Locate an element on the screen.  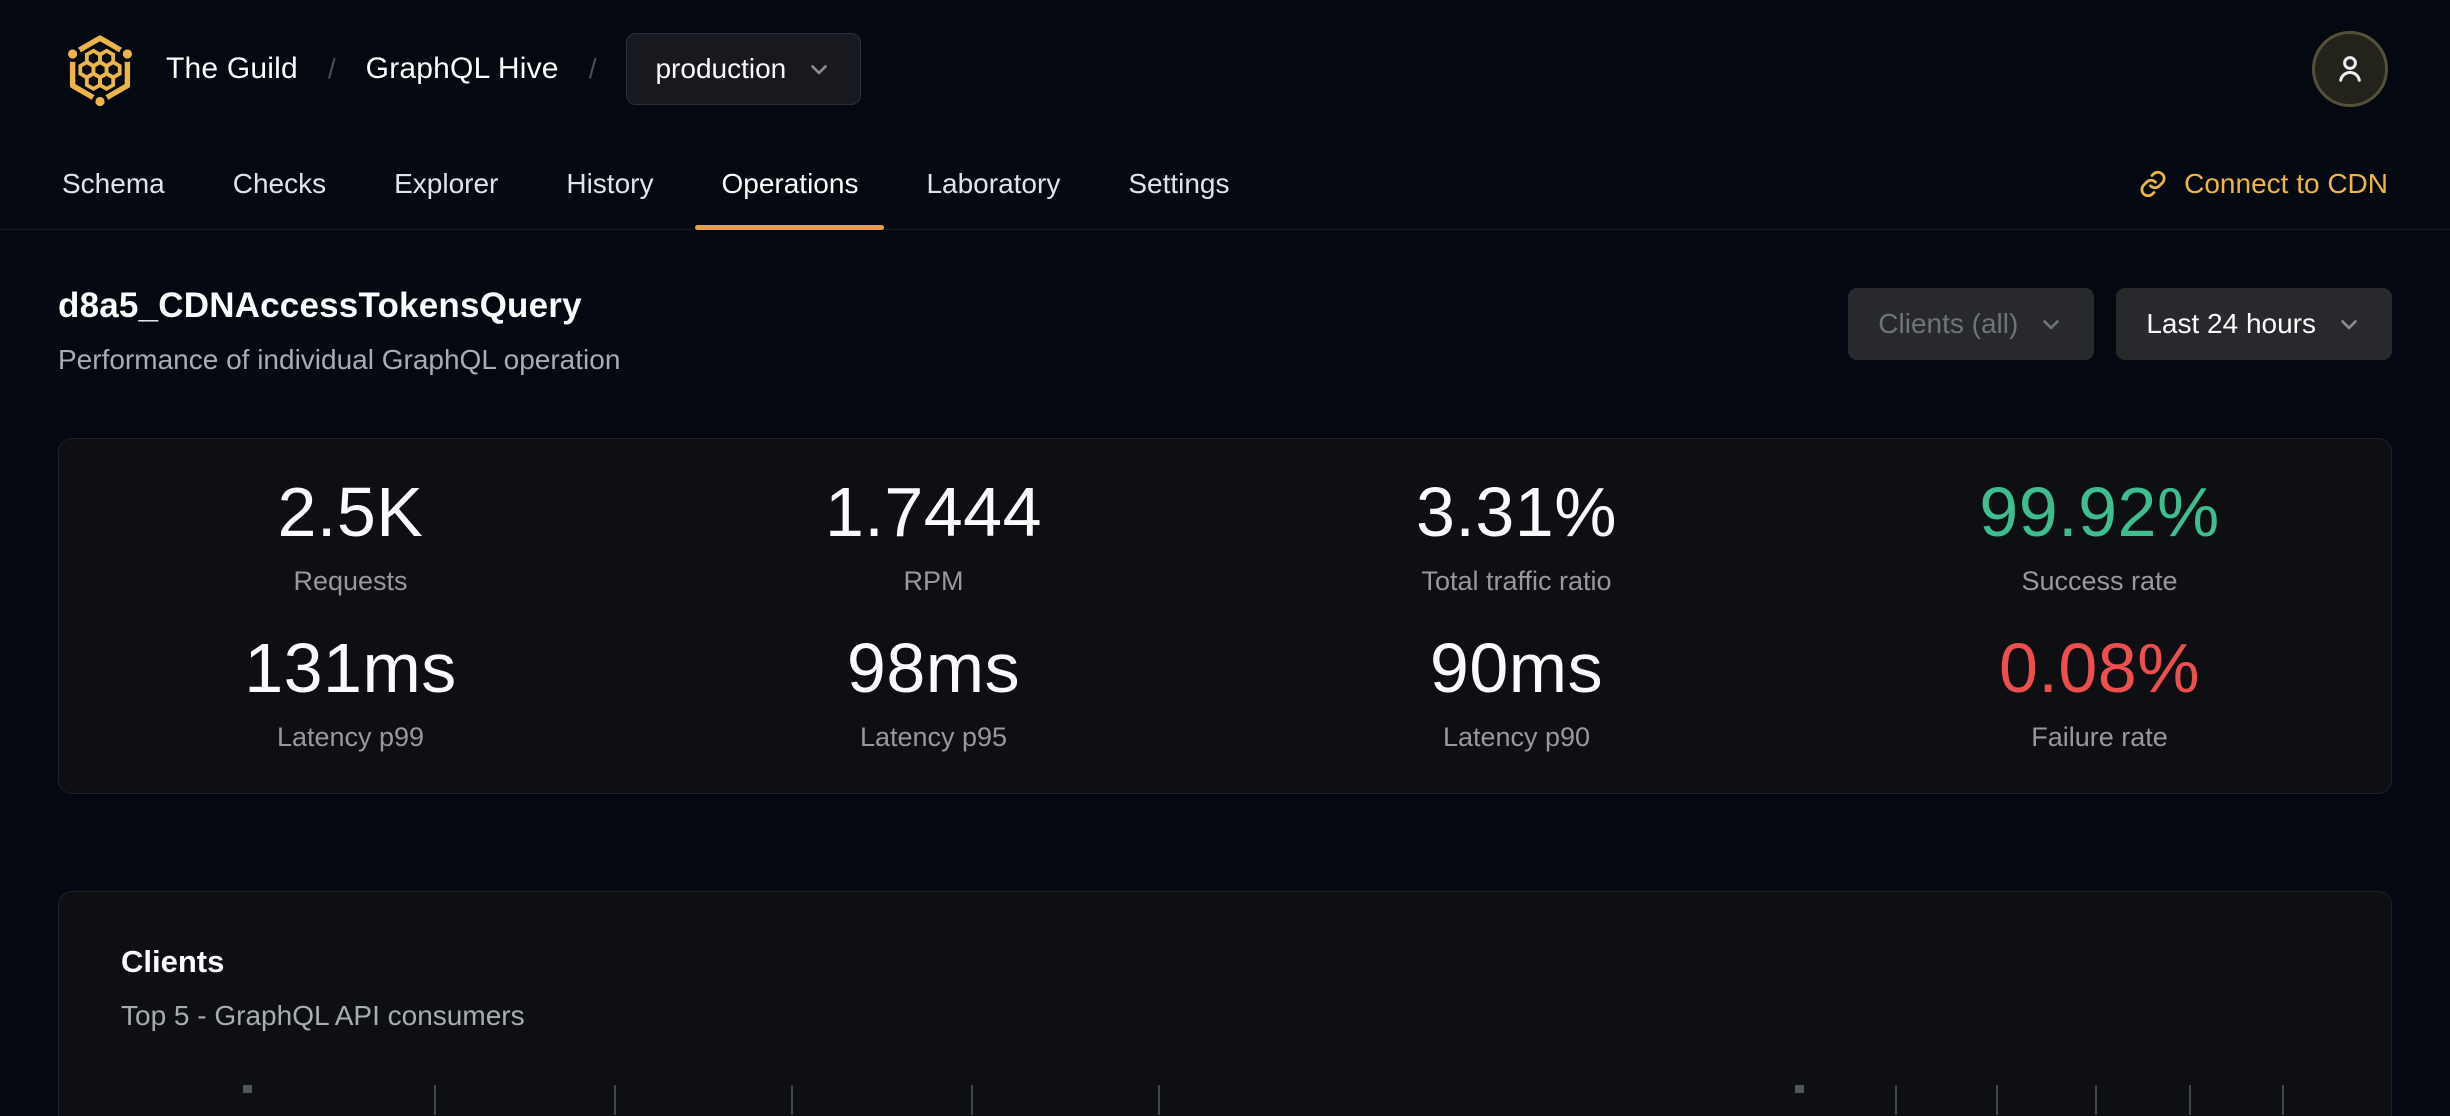
tab-operations: Operations is located at coordinates (789, 184).